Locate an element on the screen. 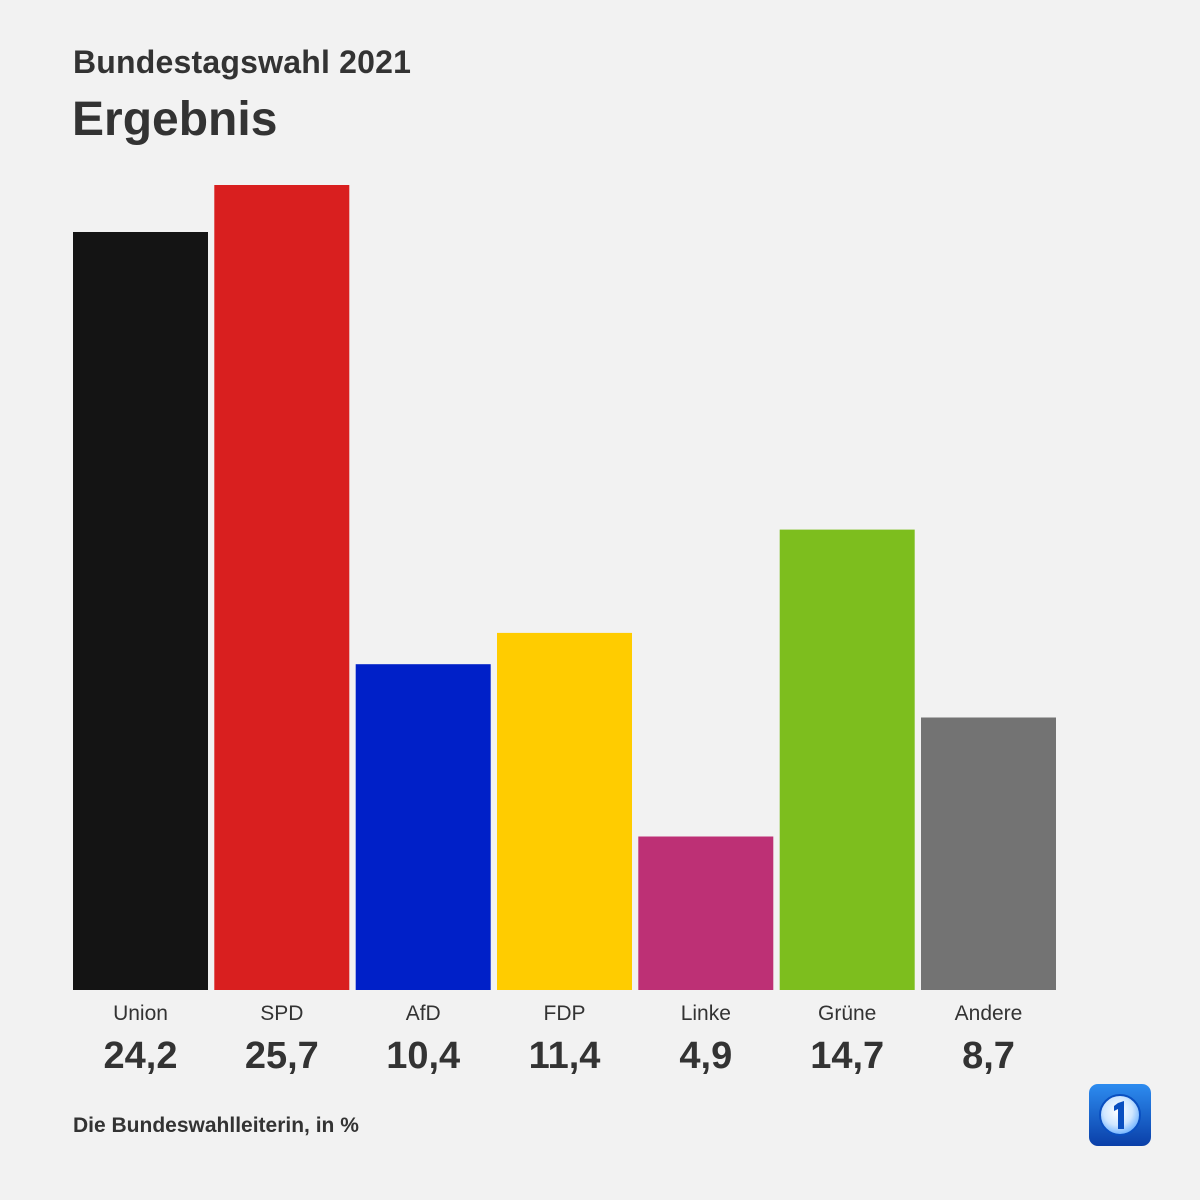 The height and width of the screenshot is (1200, 1200). tagesschau-logo-icon is located at coordinates (1120, 1115).